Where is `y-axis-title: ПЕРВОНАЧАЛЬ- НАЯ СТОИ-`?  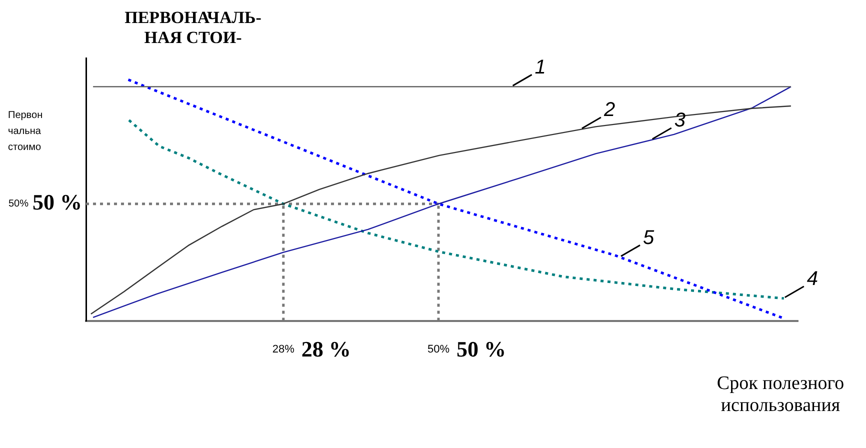
y-axis-title: ПЕРВОНАЧАЛЬ- НАЯ СТОИ- is located at coordinates (193, 28).